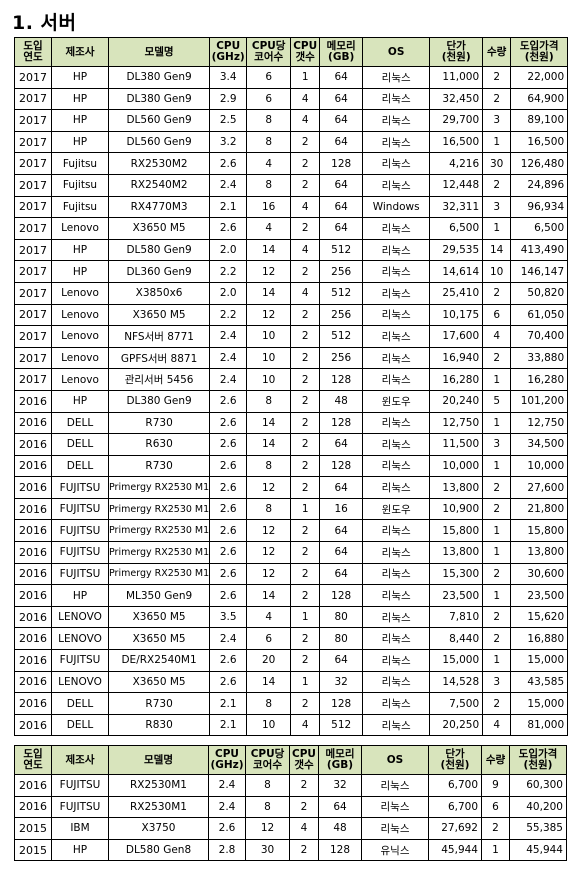 The image size is (573, 870). Describe the element at coordinates (456, 444) in the screenshot. I see `cell-unit-price: 11,500` at that location.